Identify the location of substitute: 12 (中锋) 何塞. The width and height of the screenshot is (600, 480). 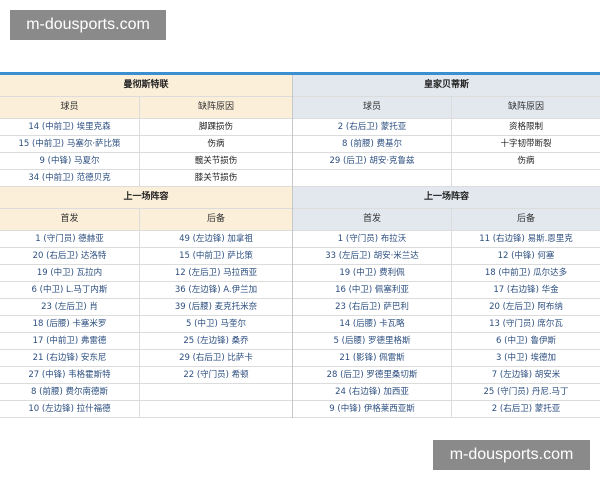
(526, 256).